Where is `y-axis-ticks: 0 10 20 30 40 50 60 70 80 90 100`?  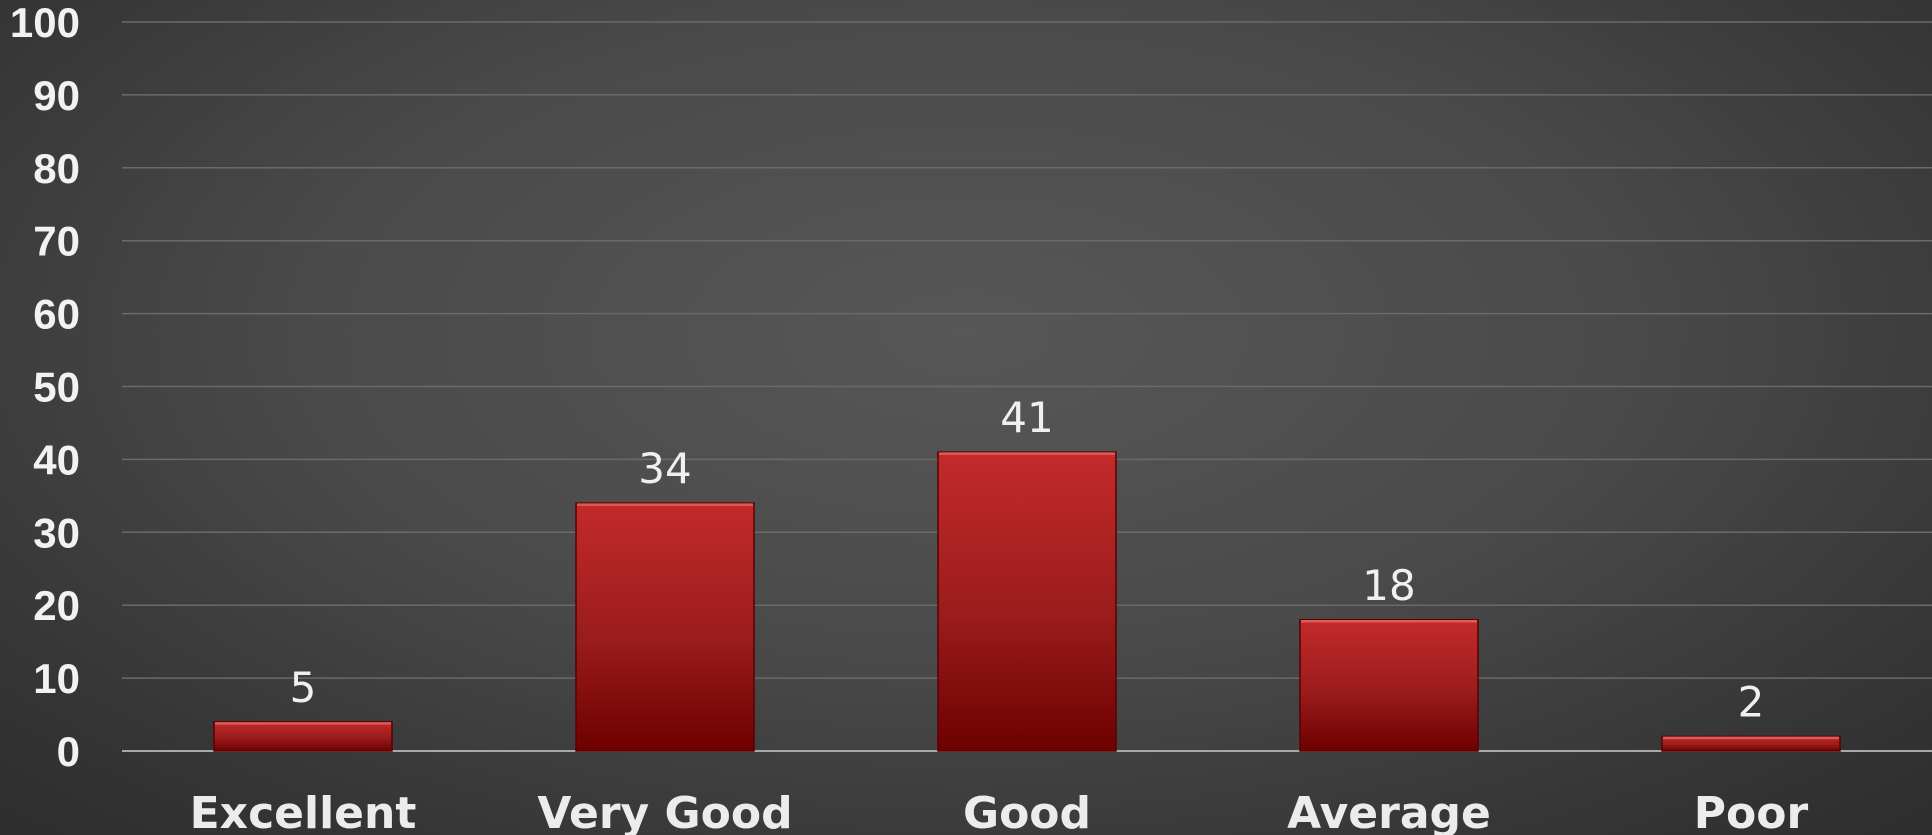 y-axis-ticks: 0 10 20 30 40 50 60 70 80 90 100 is located at coordinates (45, 387).